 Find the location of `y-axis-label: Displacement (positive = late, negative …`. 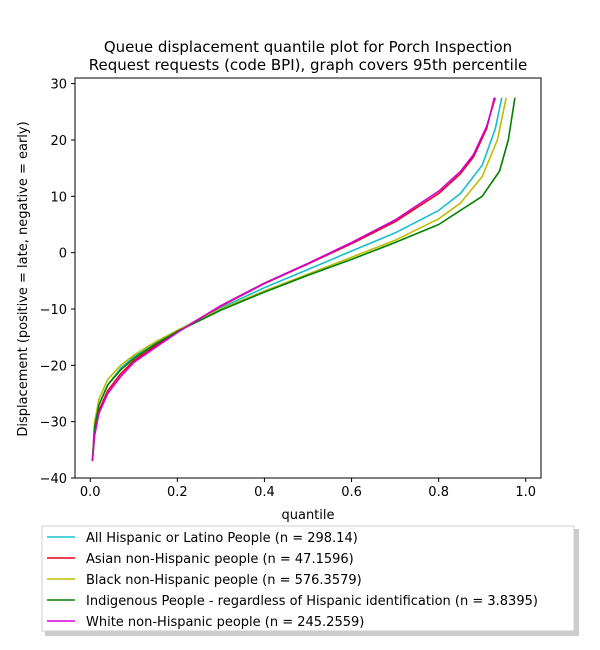

y-axis-label: Displacement (positive = late, negative … is located at coordinates (23, 278).